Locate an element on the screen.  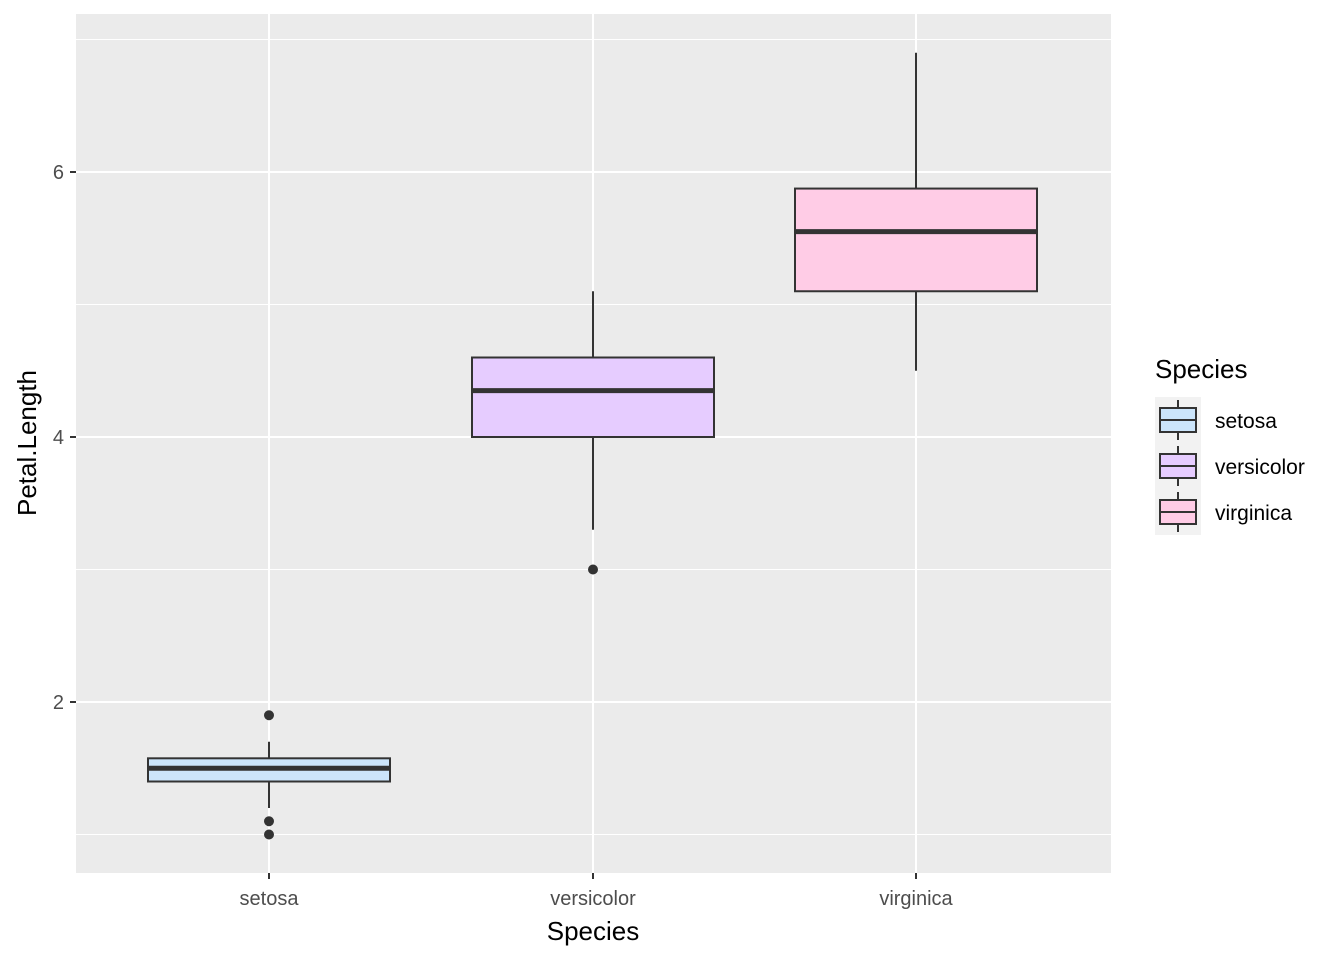
box-versicolor is located at coordinates (593, 433).